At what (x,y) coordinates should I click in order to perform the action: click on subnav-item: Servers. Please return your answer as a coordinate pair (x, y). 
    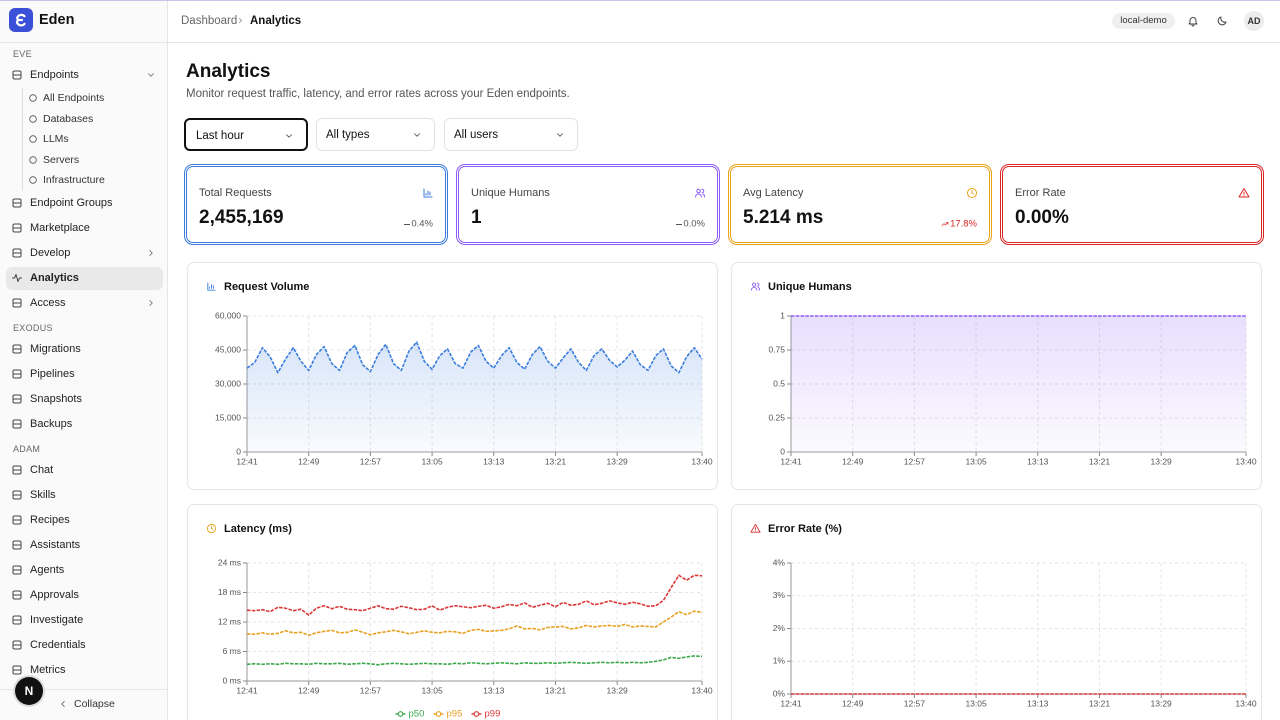
    Looking at the image, I should click on (61, 159).